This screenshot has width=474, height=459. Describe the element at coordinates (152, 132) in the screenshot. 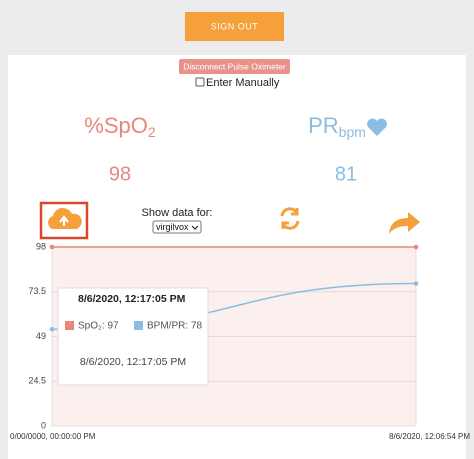

I see `spo2-sub: 2` at that location.